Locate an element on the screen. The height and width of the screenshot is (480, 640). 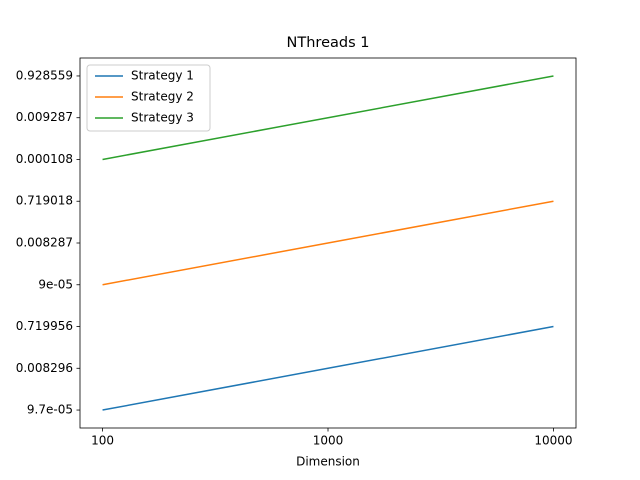
legend-label: Strategy 1 is located at coordinates (162, 76).